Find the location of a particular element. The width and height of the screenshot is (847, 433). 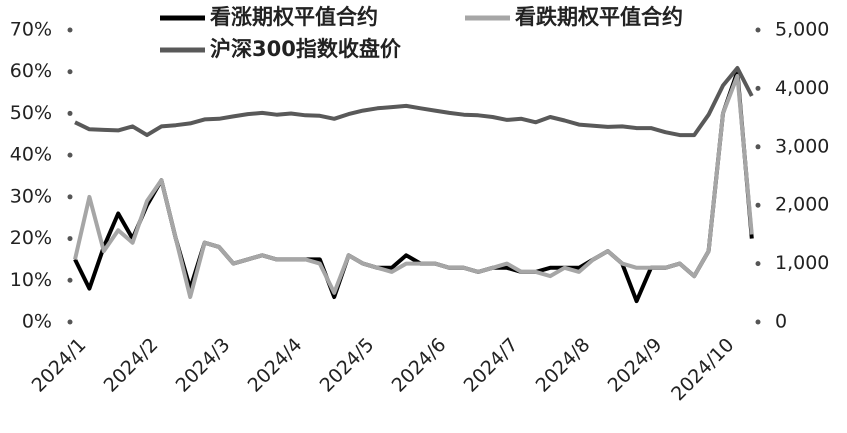

x-tick-label: 2024/2 is located at coordinates (131, 365).